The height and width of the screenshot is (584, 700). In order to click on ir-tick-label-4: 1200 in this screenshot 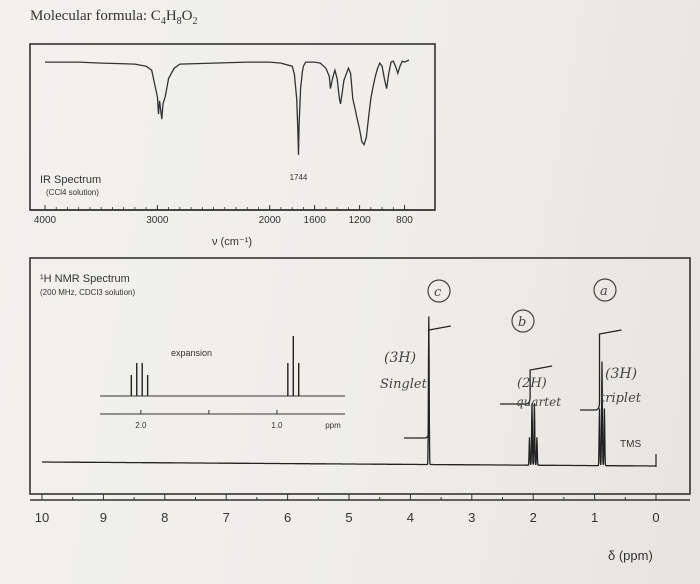, I will do `click(359, 220)`.